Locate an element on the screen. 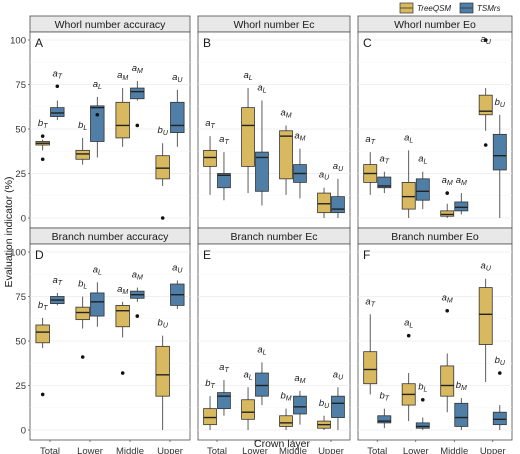  x-tick-label: Lower is located at coordinates (255, 450).